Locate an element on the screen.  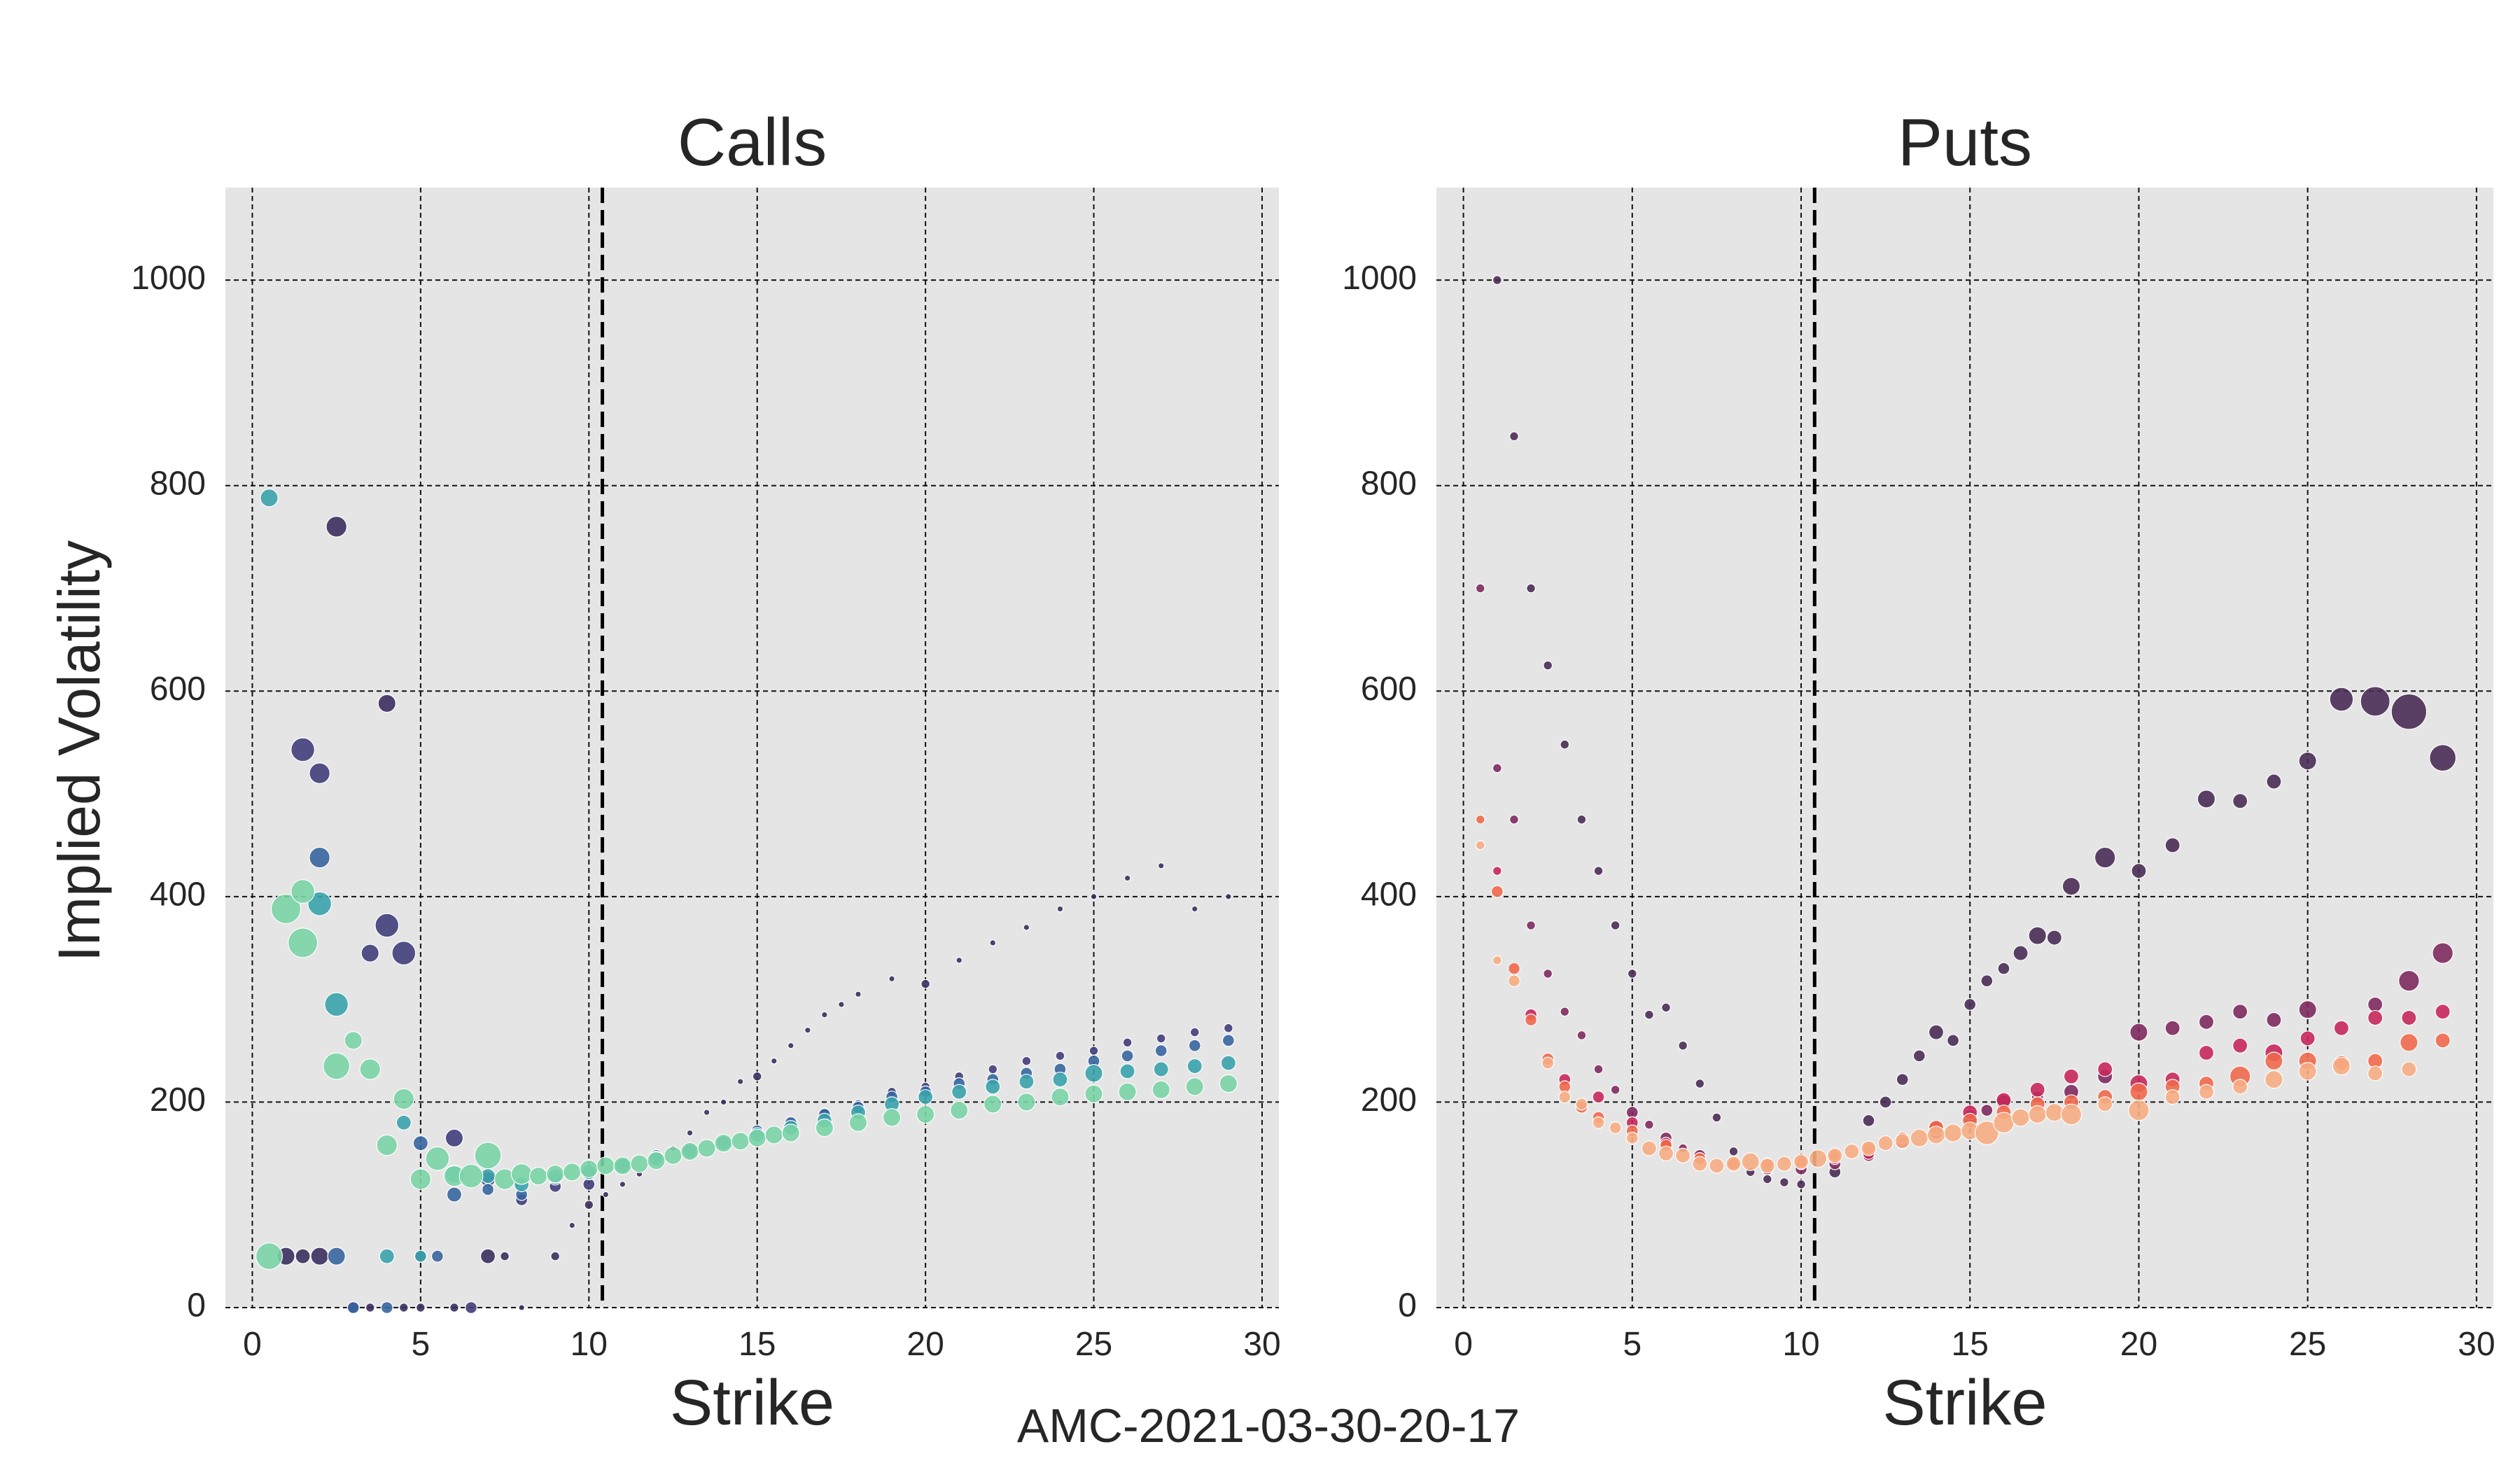
calls-y-tick-label: 1000 is located at coordinates (168, 278).